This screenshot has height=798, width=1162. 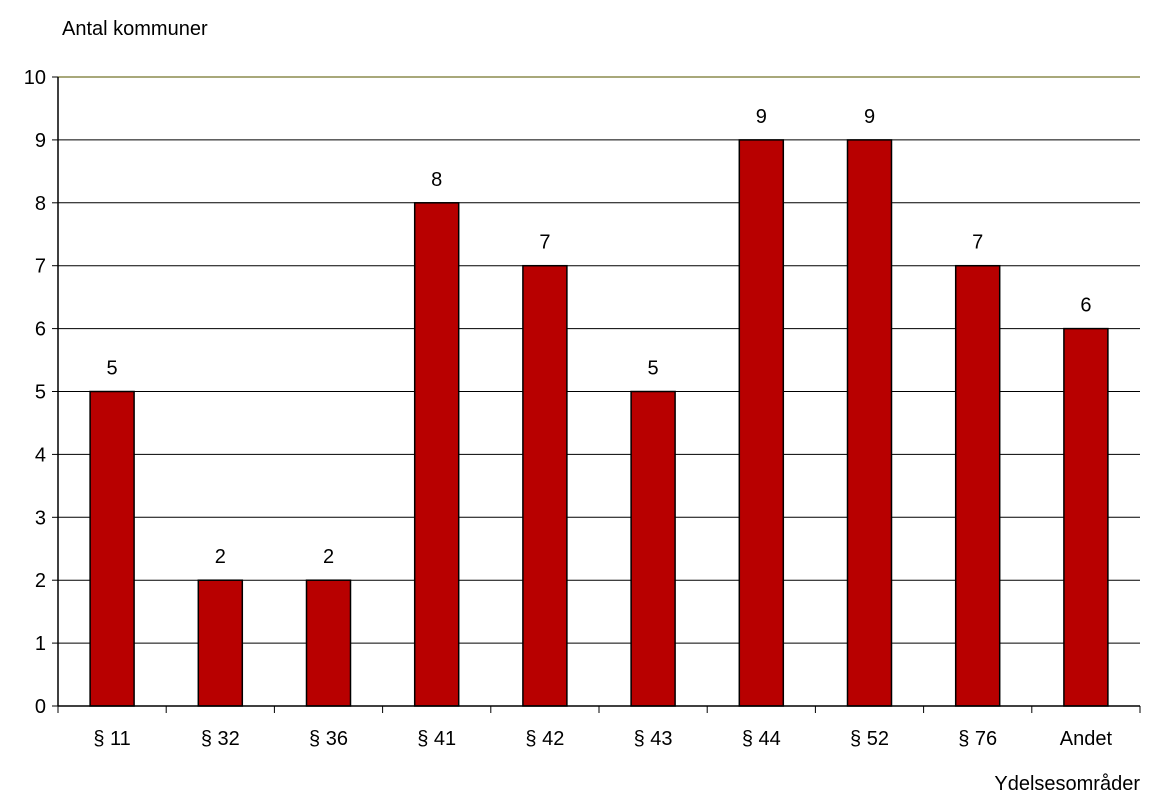 What do you see at coordinates (40, 581) in the screenshot?
I see `y-tick-label: 2` at bounding box center [40, 581].